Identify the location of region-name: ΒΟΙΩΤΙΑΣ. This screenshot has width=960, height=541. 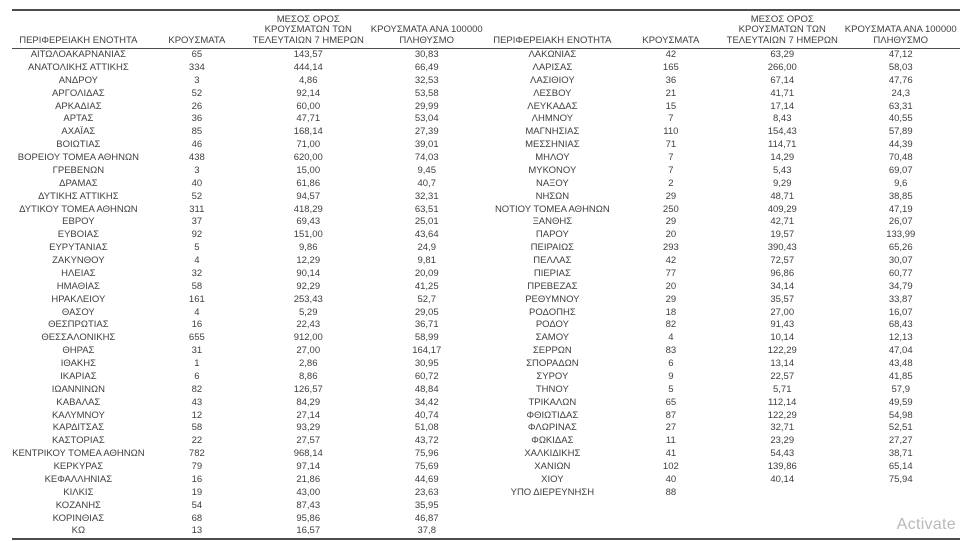
(78, 145).